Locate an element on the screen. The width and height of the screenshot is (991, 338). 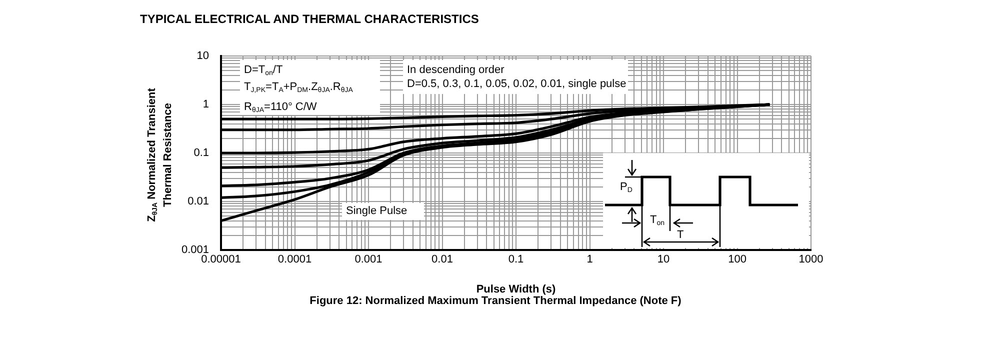
x-tick-label: 0.00001 is located at coordinates (221, 260).